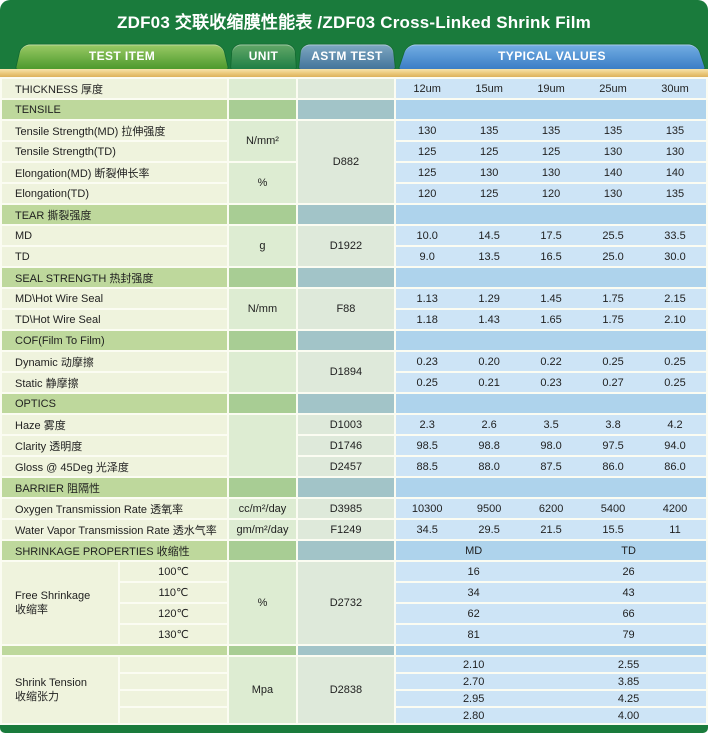  What do you see at coordinates (427, 235) in the screenshot?
I see `value: 10.0` at bounding box center [427, 235].